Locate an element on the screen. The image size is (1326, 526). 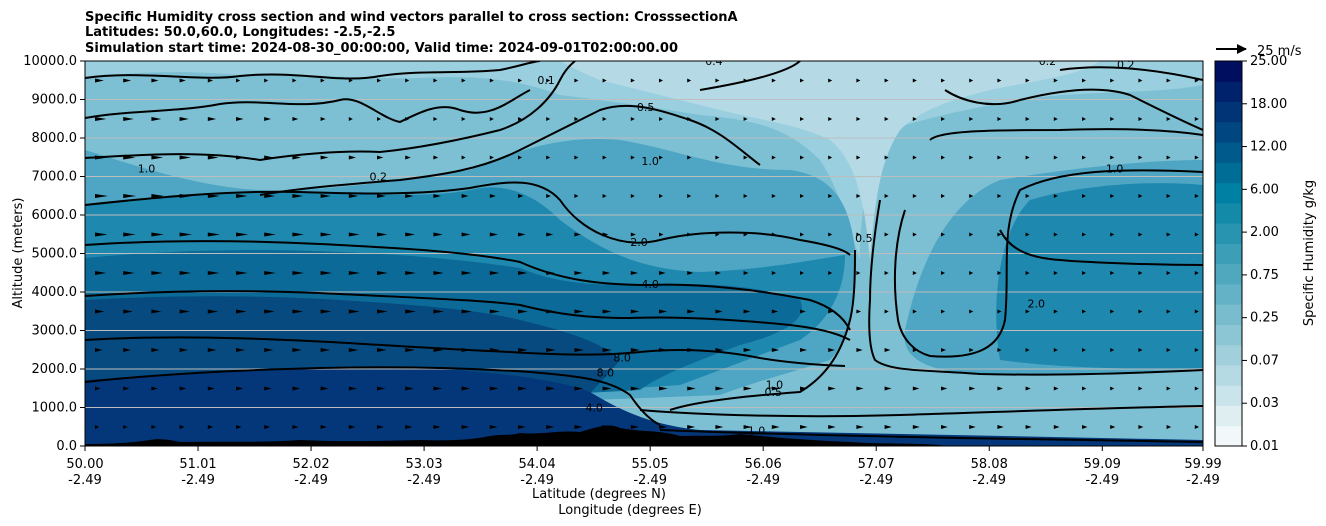
x-axis-label-latitude: Latitude (degrees N) is located at coordinates (599, 494).